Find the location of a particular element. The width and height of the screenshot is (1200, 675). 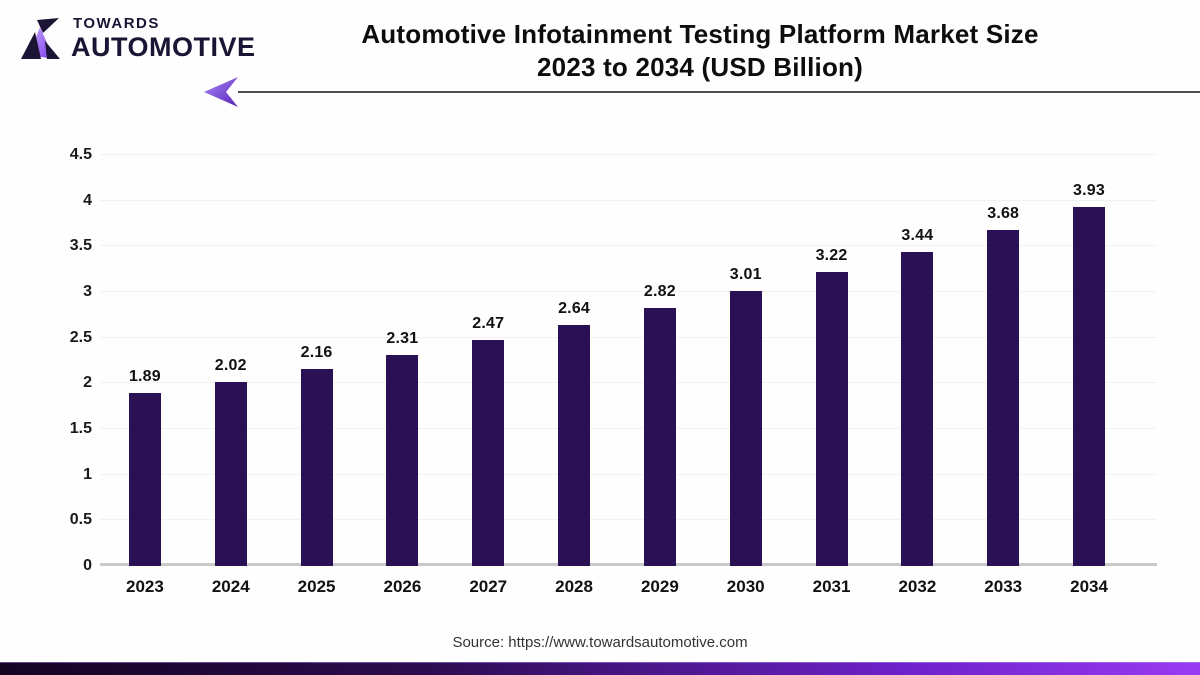

x-tick-label: 2023 is located at coordinates (145, 586).